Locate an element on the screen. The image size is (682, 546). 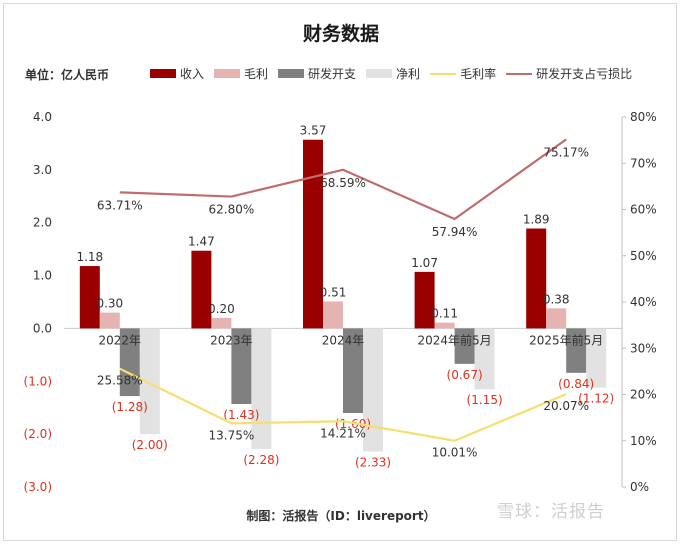
bar-data-label: 0.30 is located at coordinates (109, 304).